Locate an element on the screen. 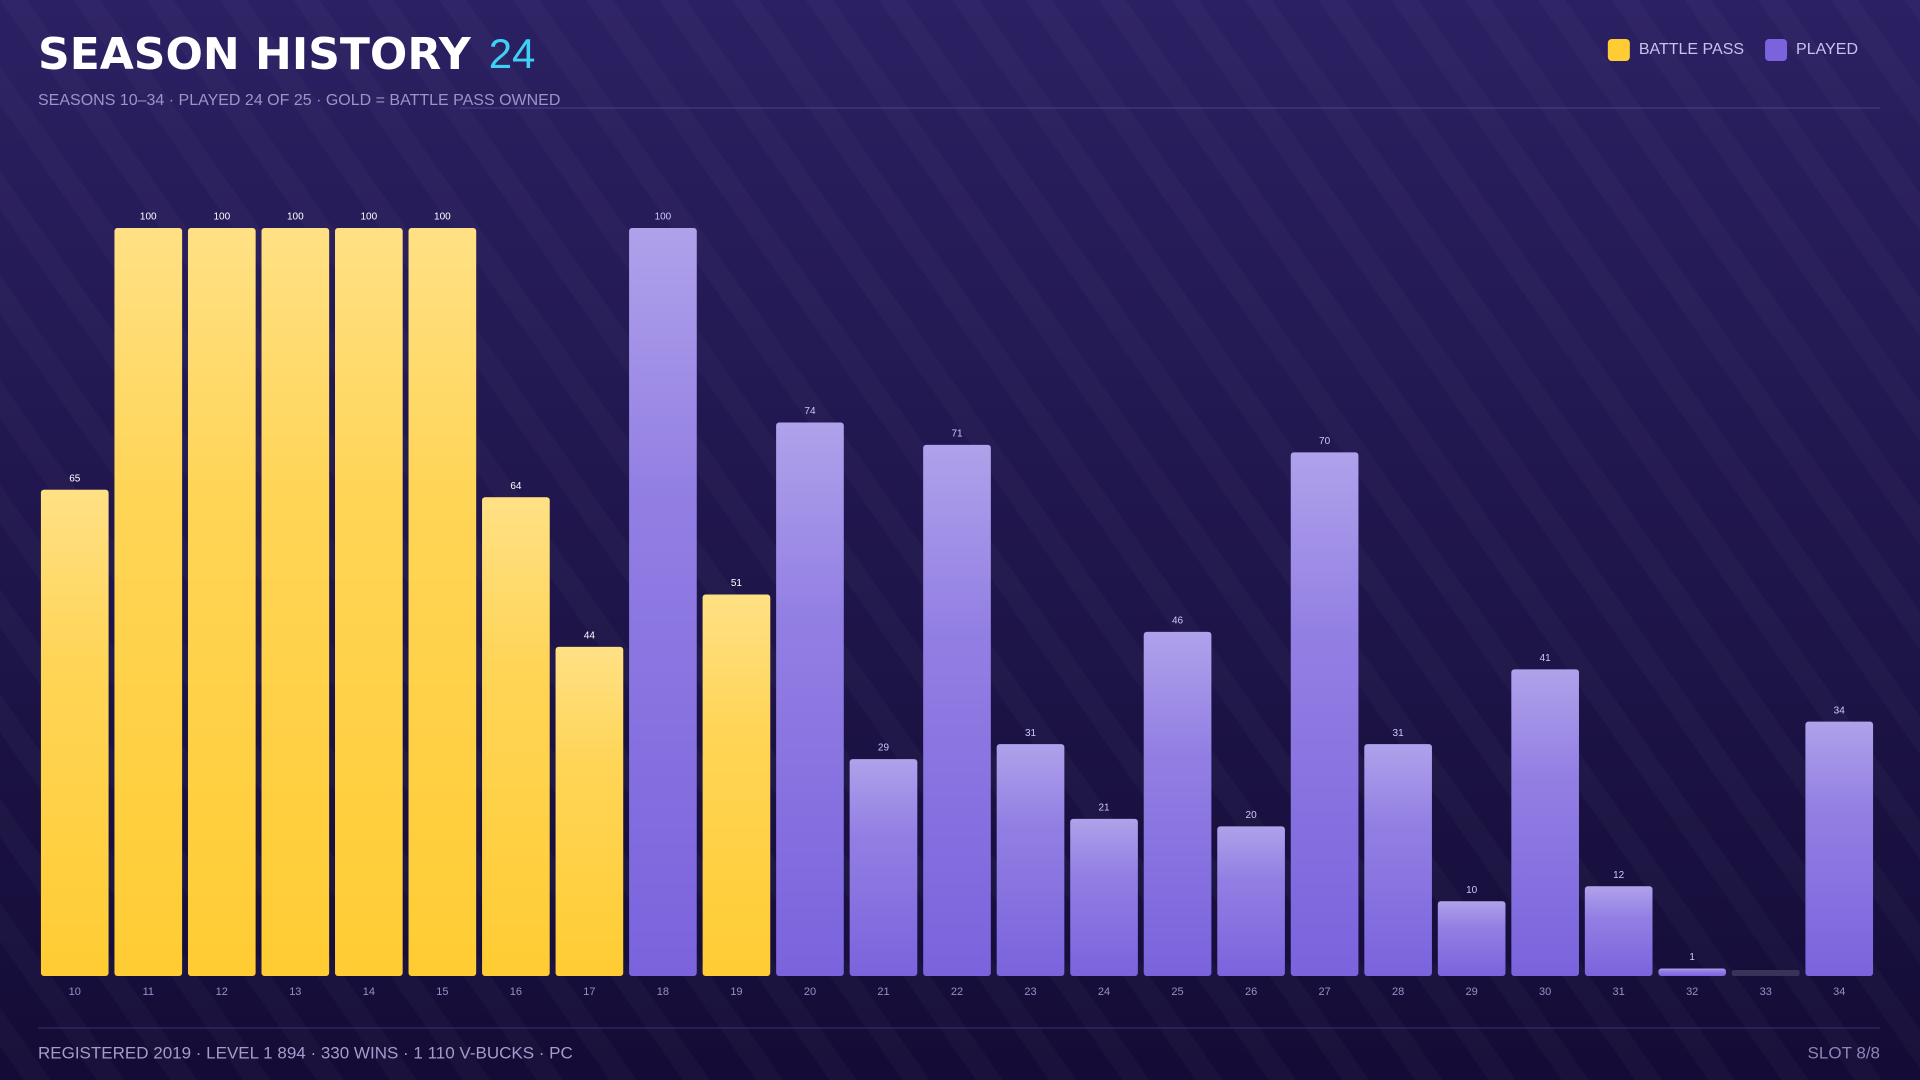  x-tick-label: 24 is located at coordinates (1104, 992).